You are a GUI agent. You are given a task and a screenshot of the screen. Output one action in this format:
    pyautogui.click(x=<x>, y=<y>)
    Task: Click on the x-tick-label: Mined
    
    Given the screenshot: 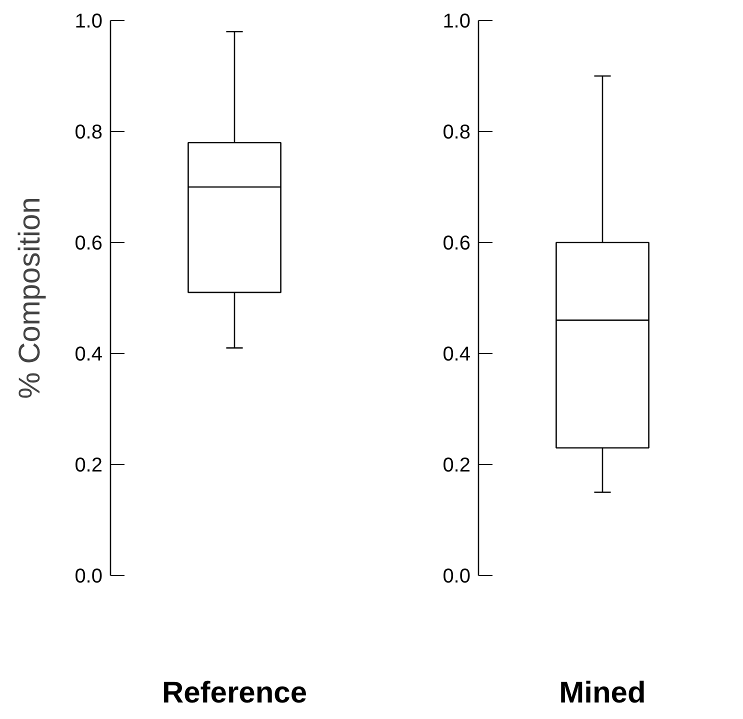 What is the action you would take?
    pyautogui.click(x=602, y=693)
    